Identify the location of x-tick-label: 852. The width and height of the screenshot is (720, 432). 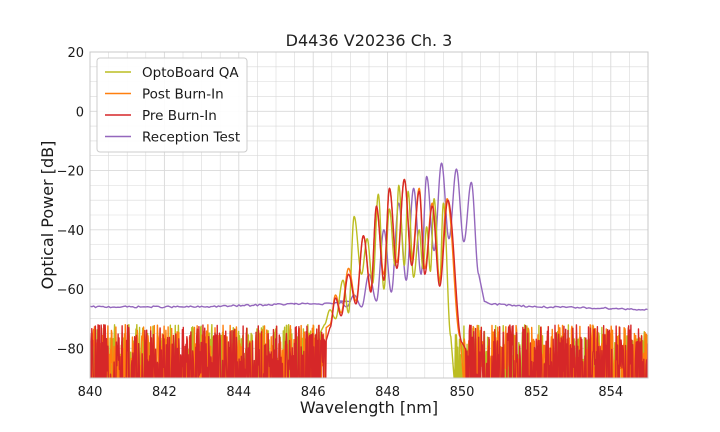
(536, 392).